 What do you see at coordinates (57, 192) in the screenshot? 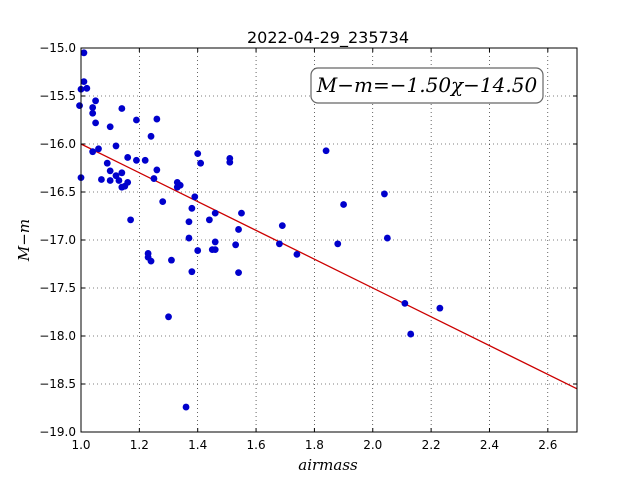
I see `y-tick-label: −16.5` at bounding box center [57, 192].